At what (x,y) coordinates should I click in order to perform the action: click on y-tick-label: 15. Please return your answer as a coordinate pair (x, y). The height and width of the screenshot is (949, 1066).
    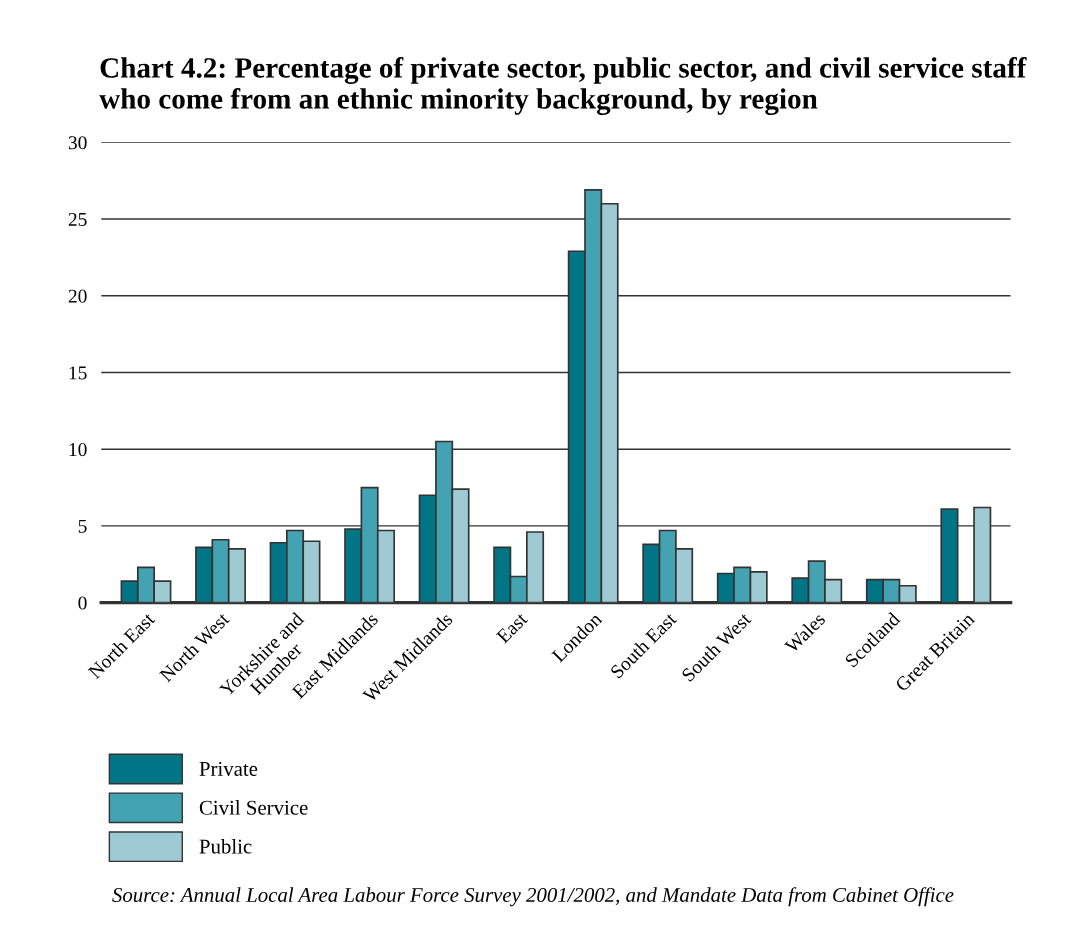
    Looking at the image, I should click on (78, 373).